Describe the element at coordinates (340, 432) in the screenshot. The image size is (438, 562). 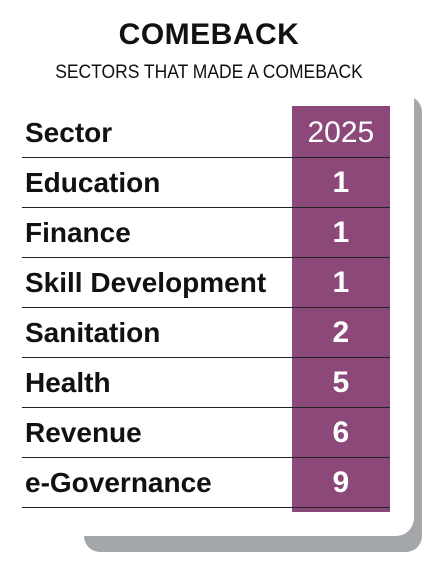
I see `sector-value: 6` at that location.